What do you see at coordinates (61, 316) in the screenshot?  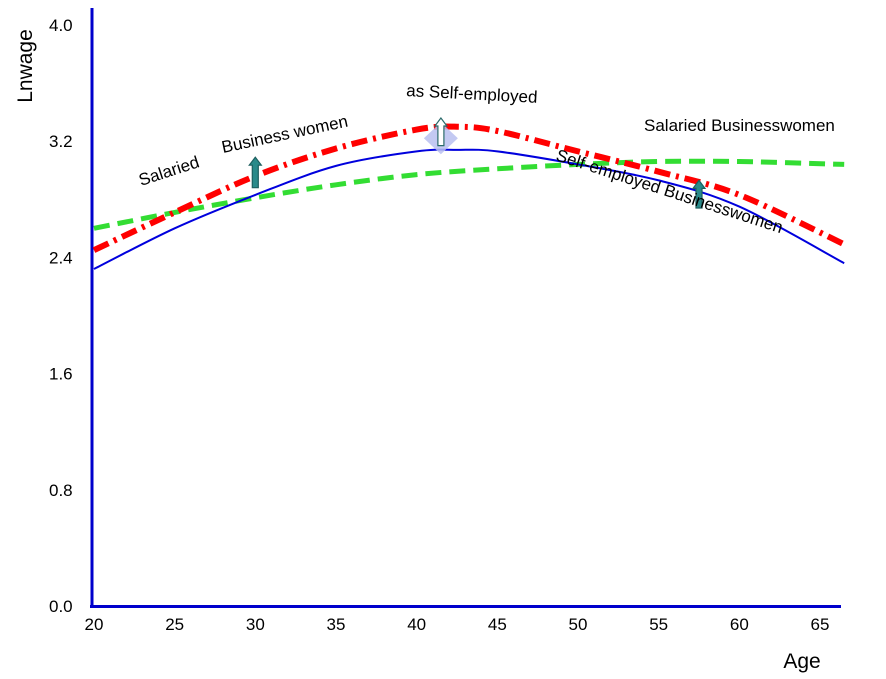 I see `y-tick-labels: 0.0 0.8 1.6 2.4 3.2 4.0` at bounding box center [61, 316].